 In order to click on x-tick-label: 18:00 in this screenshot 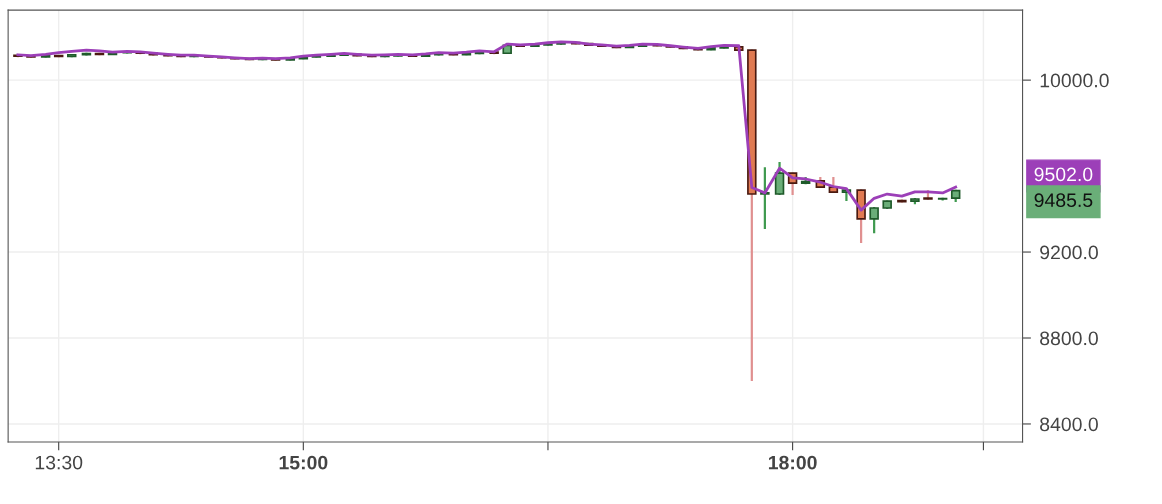, I will do `click(792, 462)`.